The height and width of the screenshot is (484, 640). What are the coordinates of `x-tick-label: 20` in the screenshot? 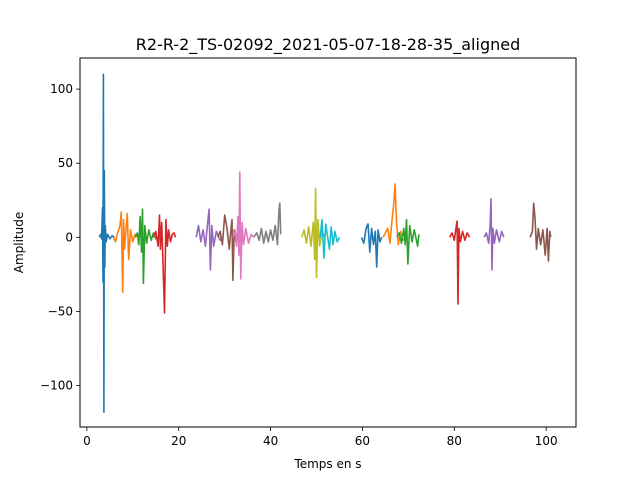 It's located at (178, 441).